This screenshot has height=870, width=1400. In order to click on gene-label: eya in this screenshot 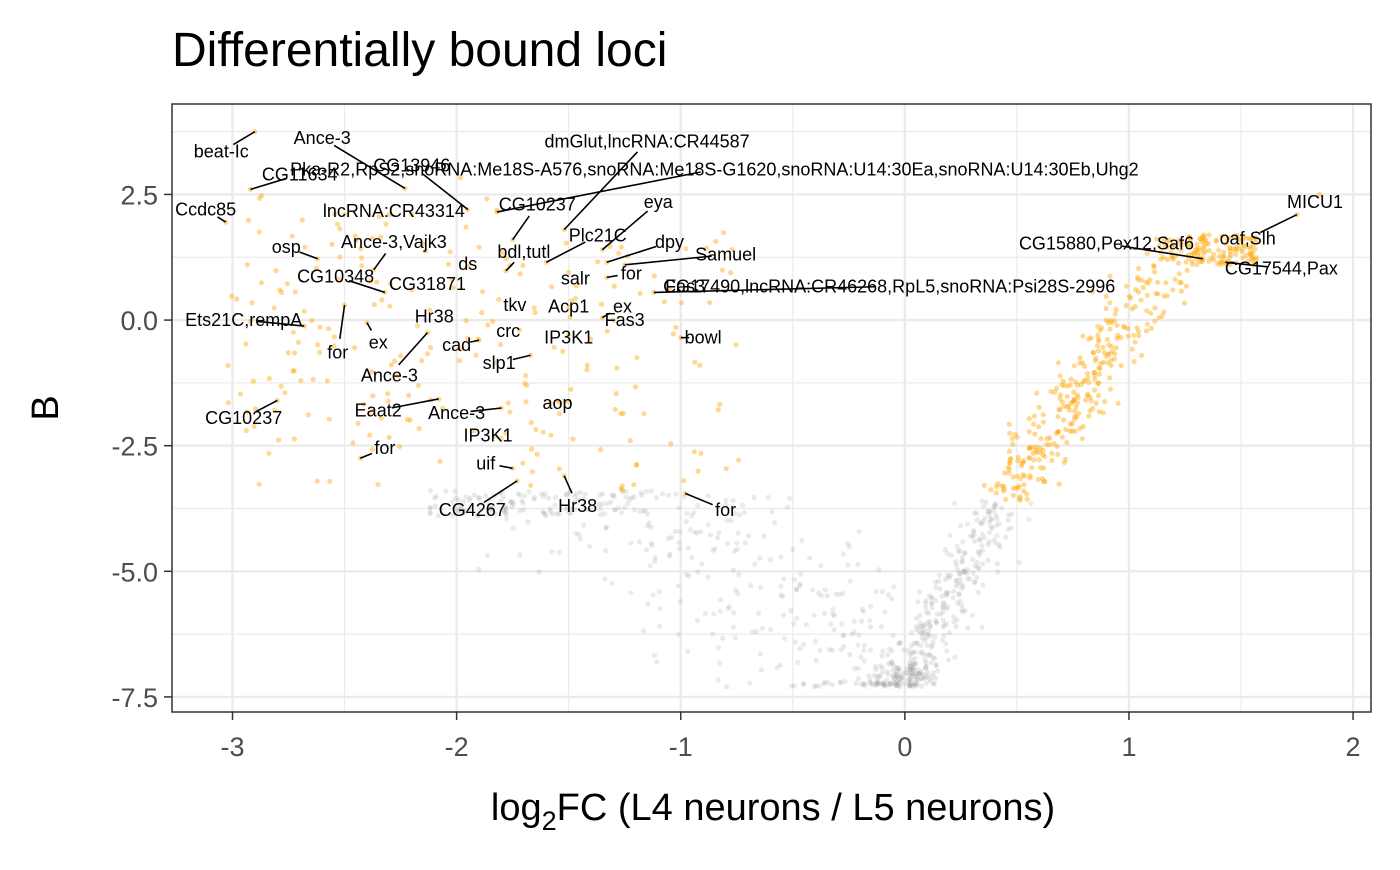, I will do `click(659, 202)`.